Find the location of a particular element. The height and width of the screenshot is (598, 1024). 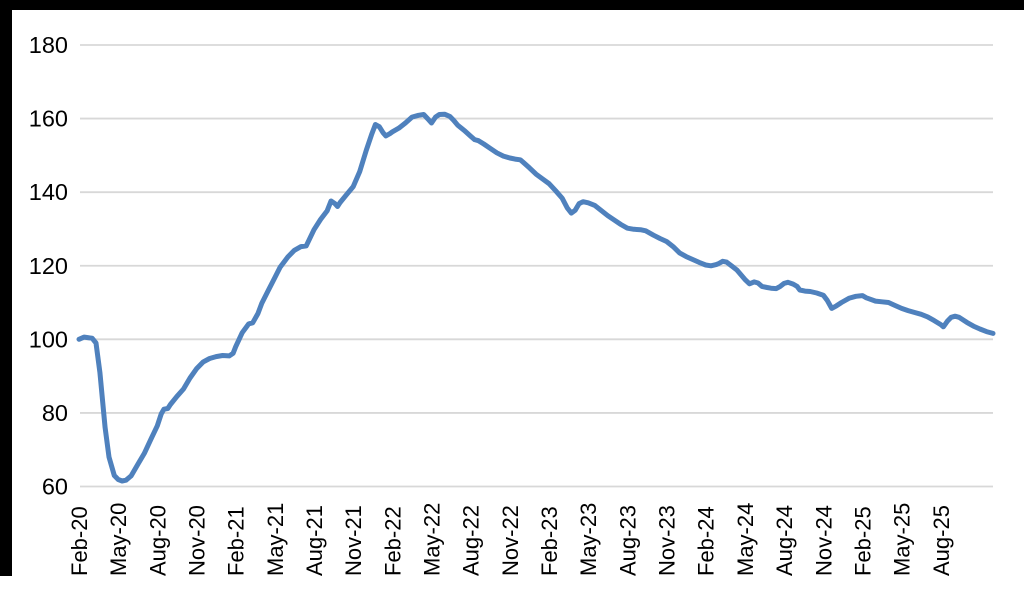

x-axis-tick-label: May-21 is located at coordinates (275, 539).